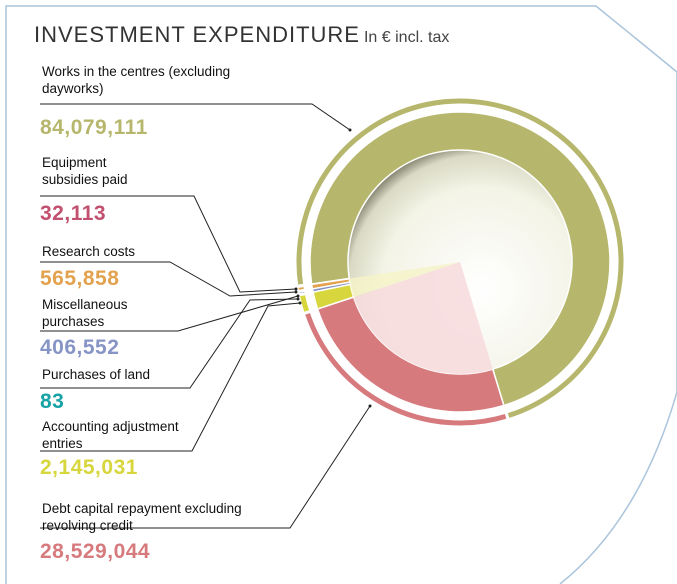  What do you see at coordinates (89, 467) in the screenshot?
I see `value-label: 2,145,031` at bounding box center [89, 467].